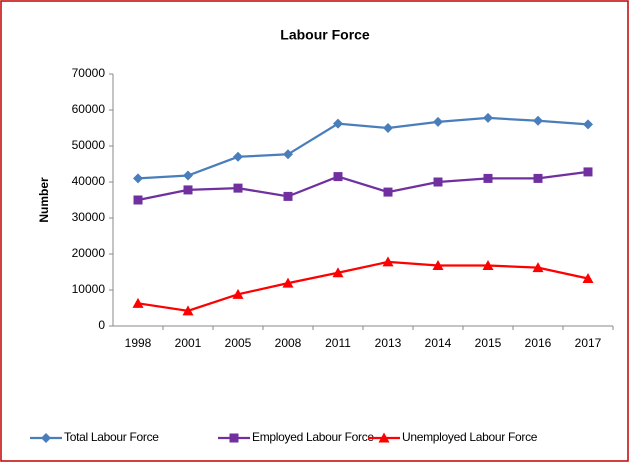 The width and height of the screenshot is (629, 462). What do you see at coordinates (188, 343) in the screenshot?
I see `x-tick-label: 2001` at bounding box center [188, 343].